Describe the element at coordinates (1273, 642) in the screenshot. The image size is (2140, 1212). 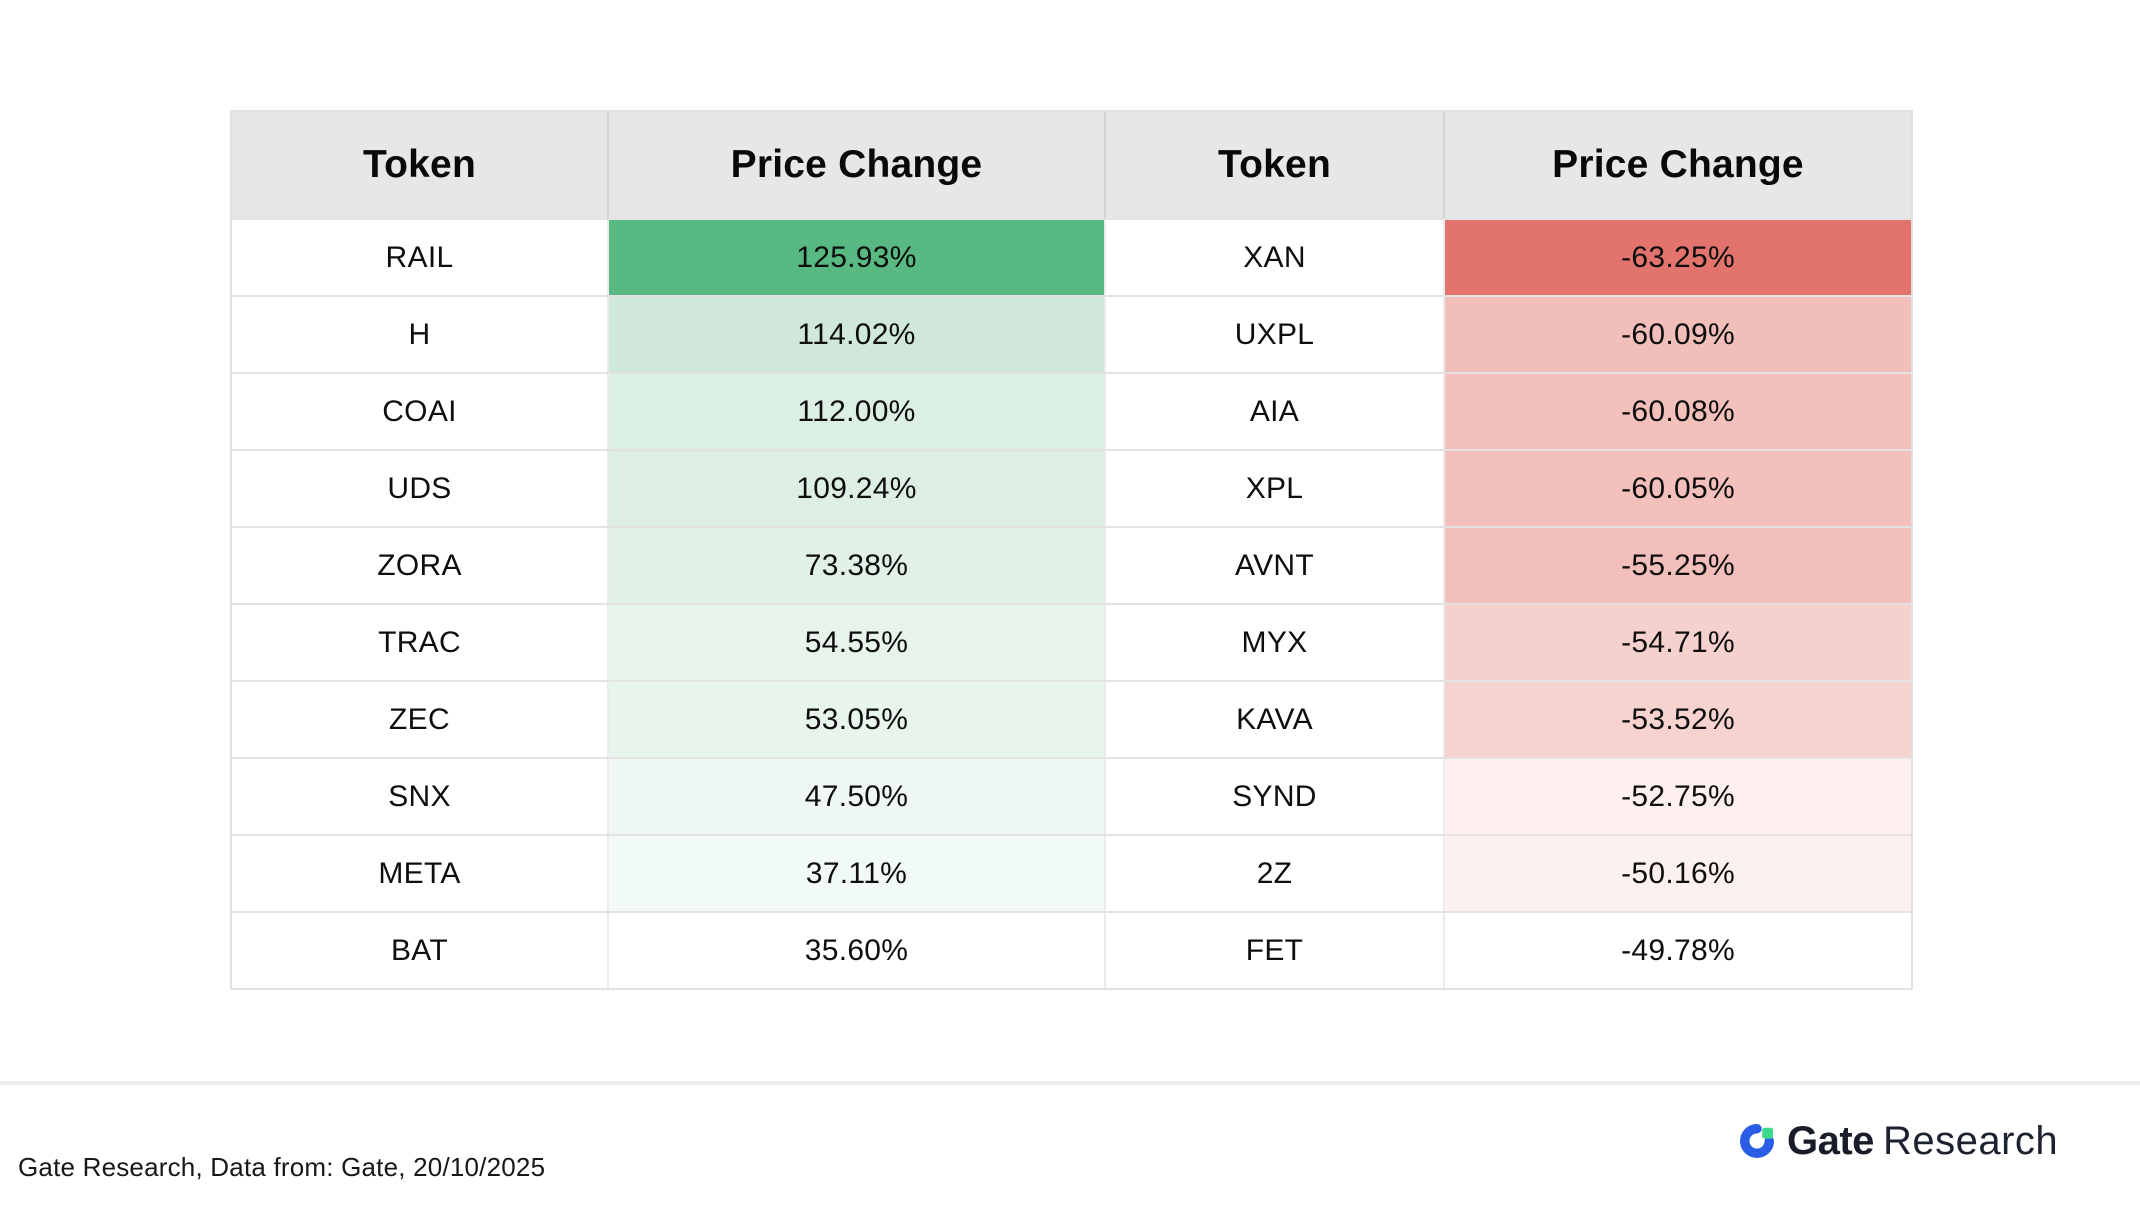
I see `token-cell: MYX` at that location.